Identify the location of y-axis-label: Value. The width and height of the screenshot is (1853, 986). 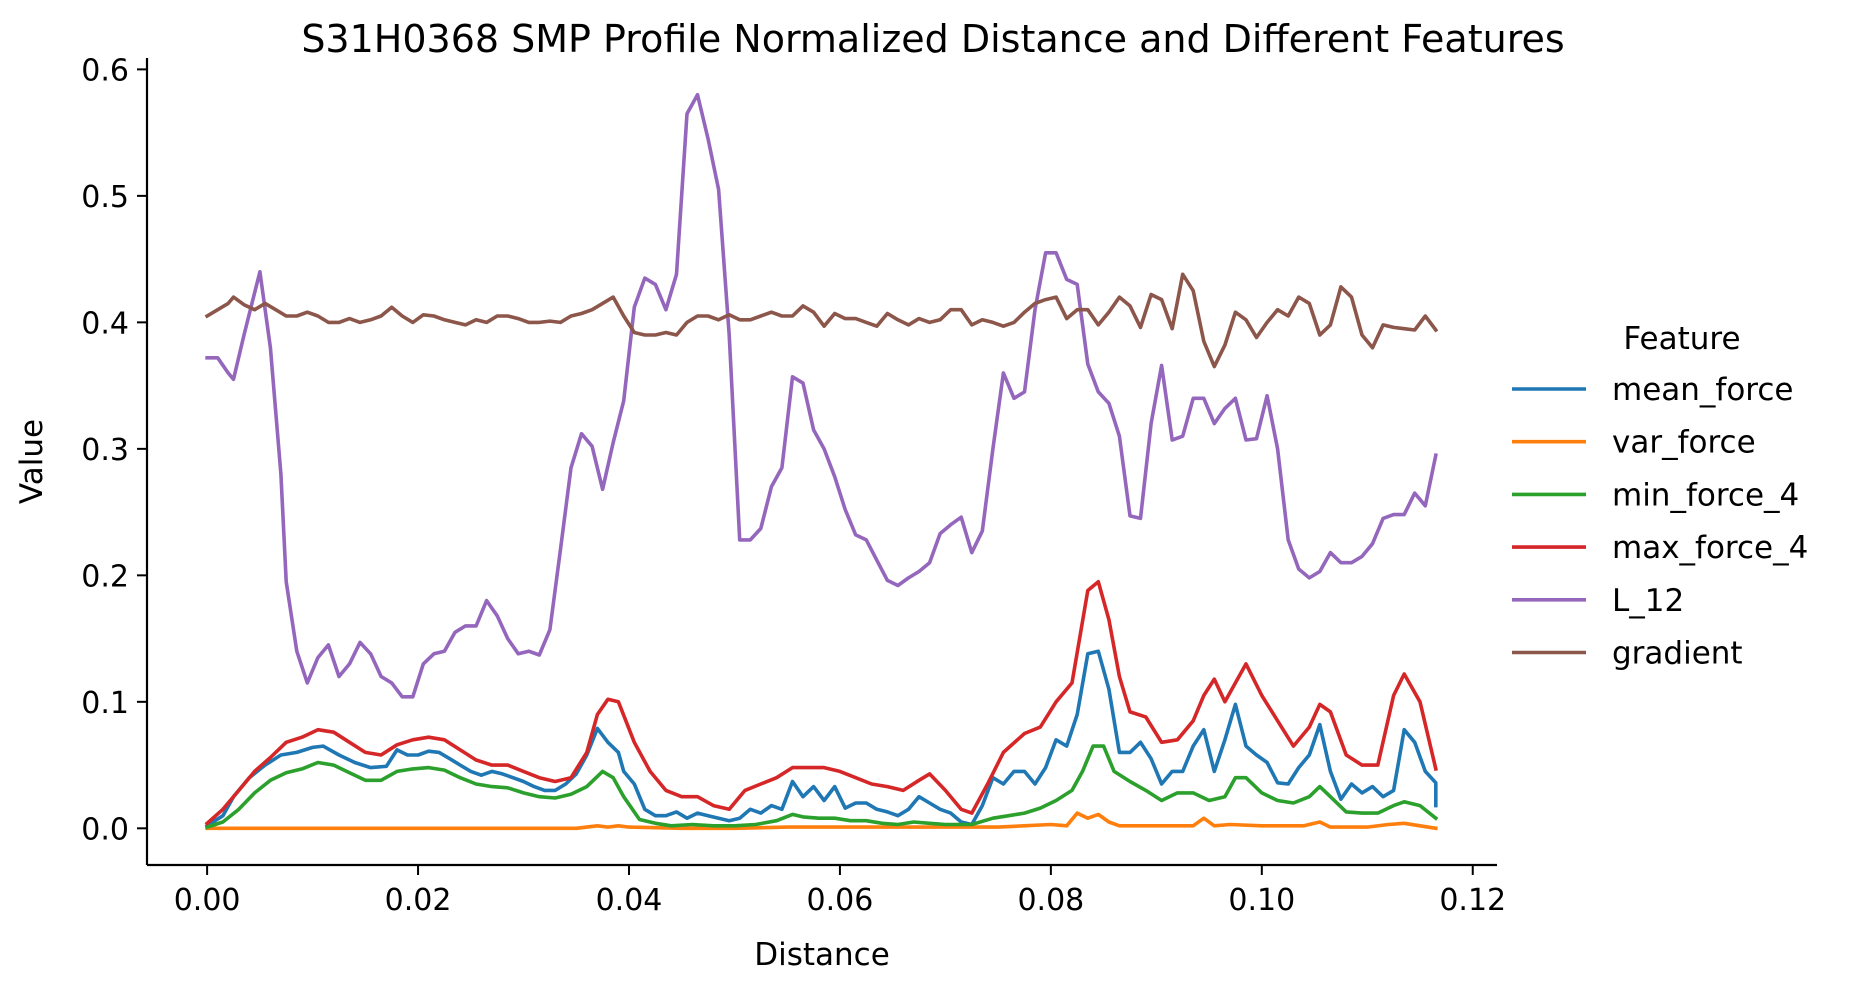
(32, 461).